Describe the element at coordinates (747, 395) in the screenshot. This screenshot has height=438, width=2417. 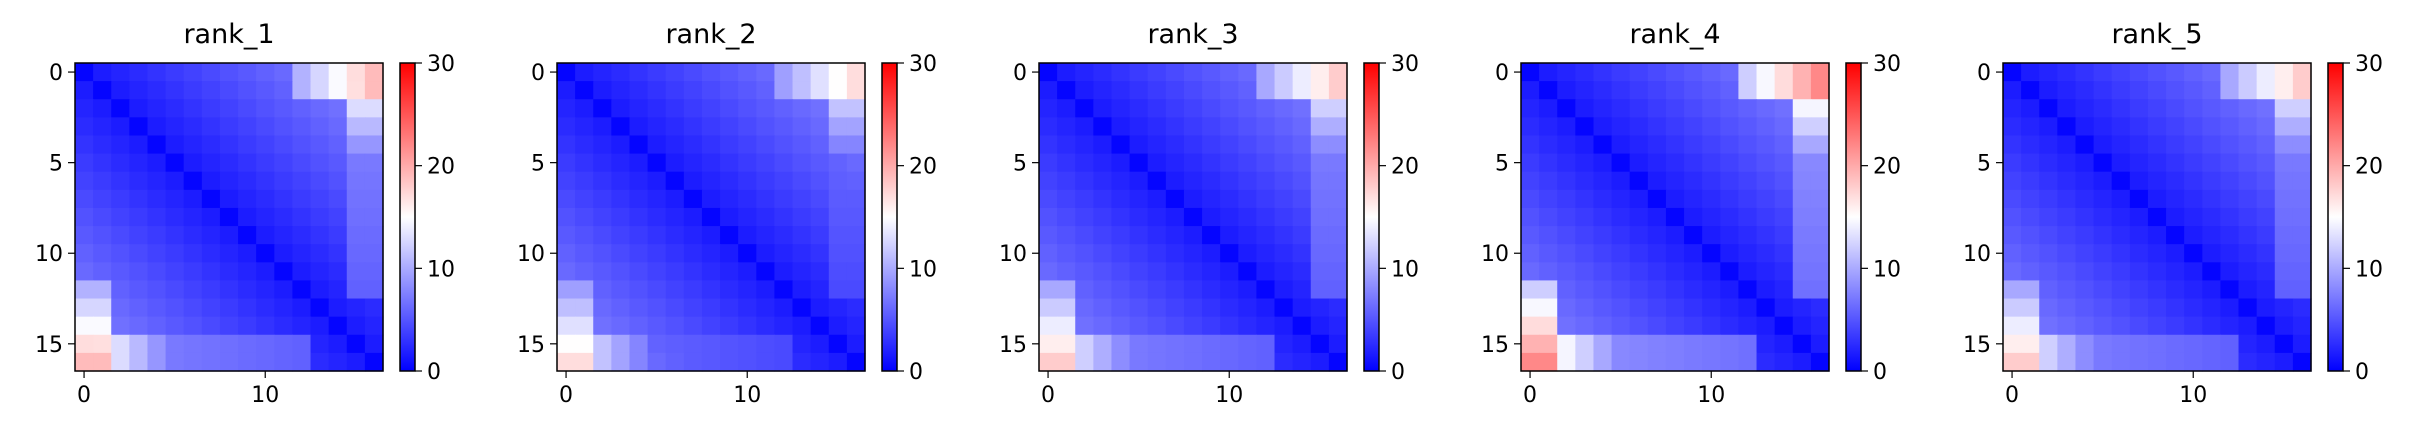
I see `x-tick-label: 10` at that location.